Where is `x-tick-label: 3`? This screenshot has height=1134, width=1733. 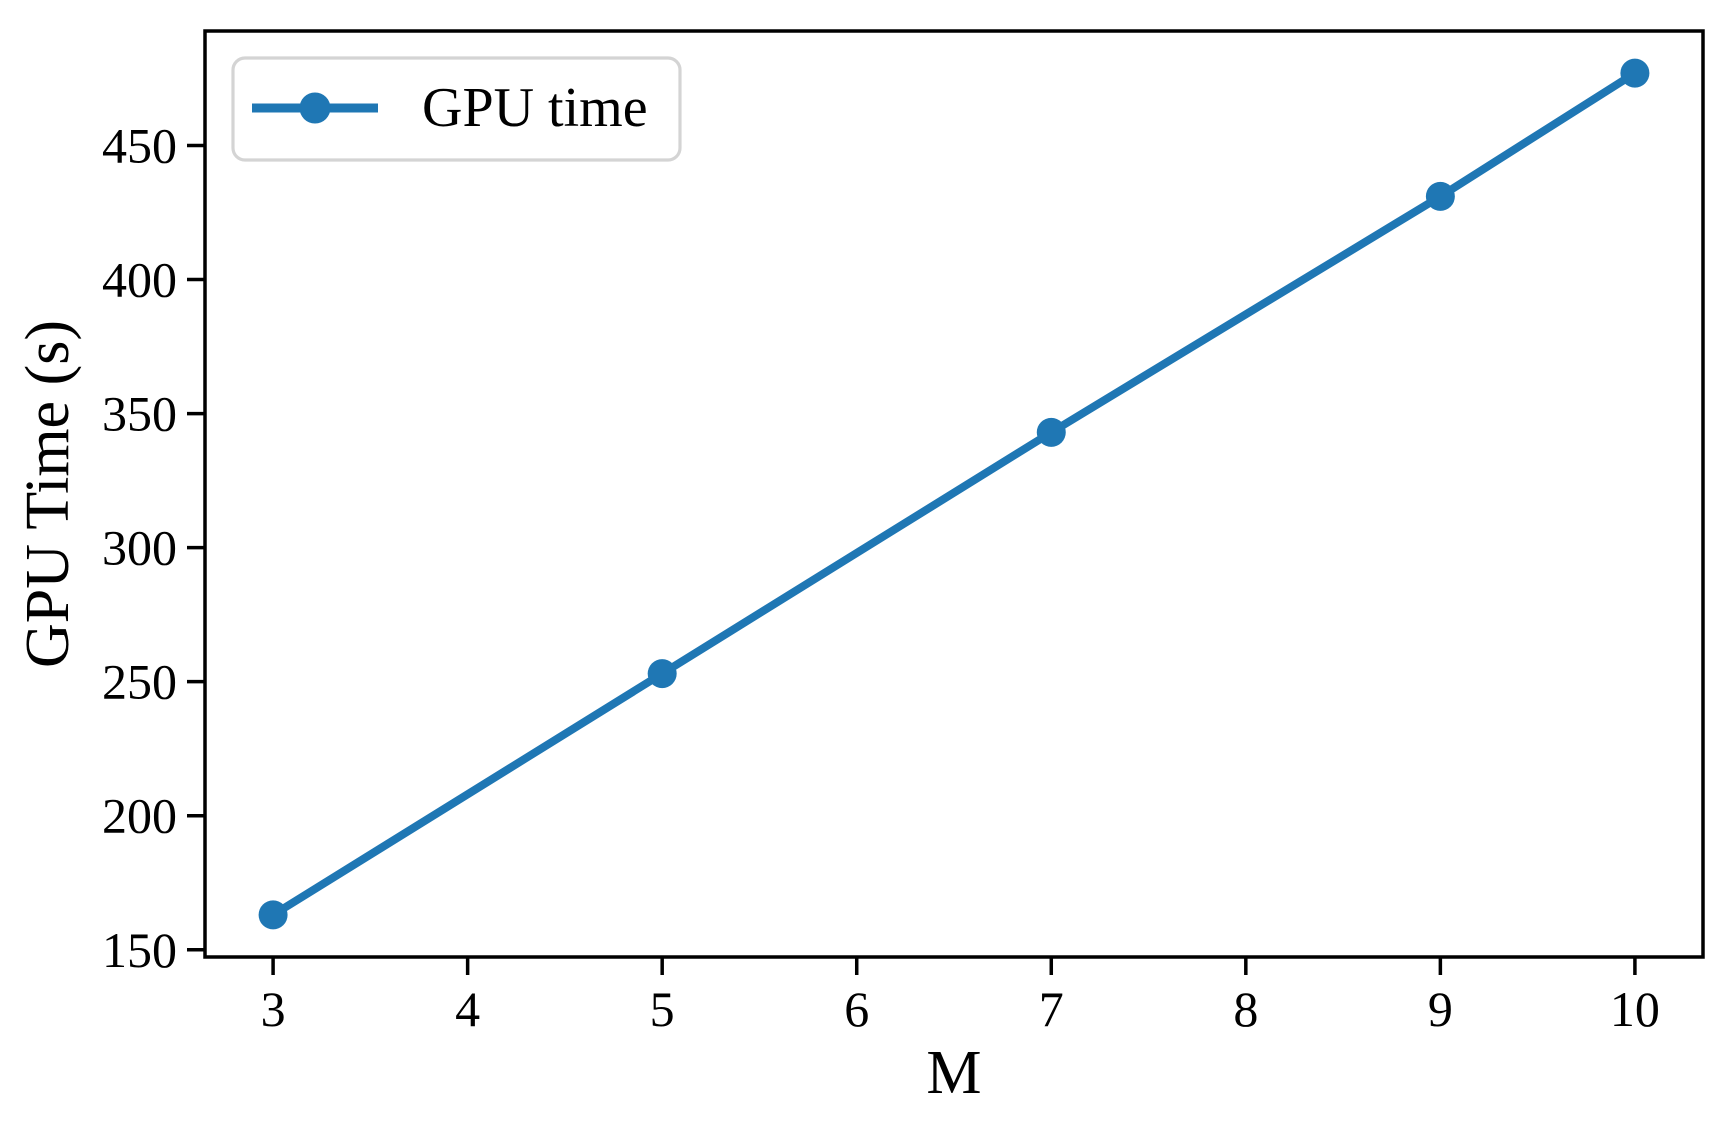
x-tick-label: 3 is located at coordinates (273, 1009).